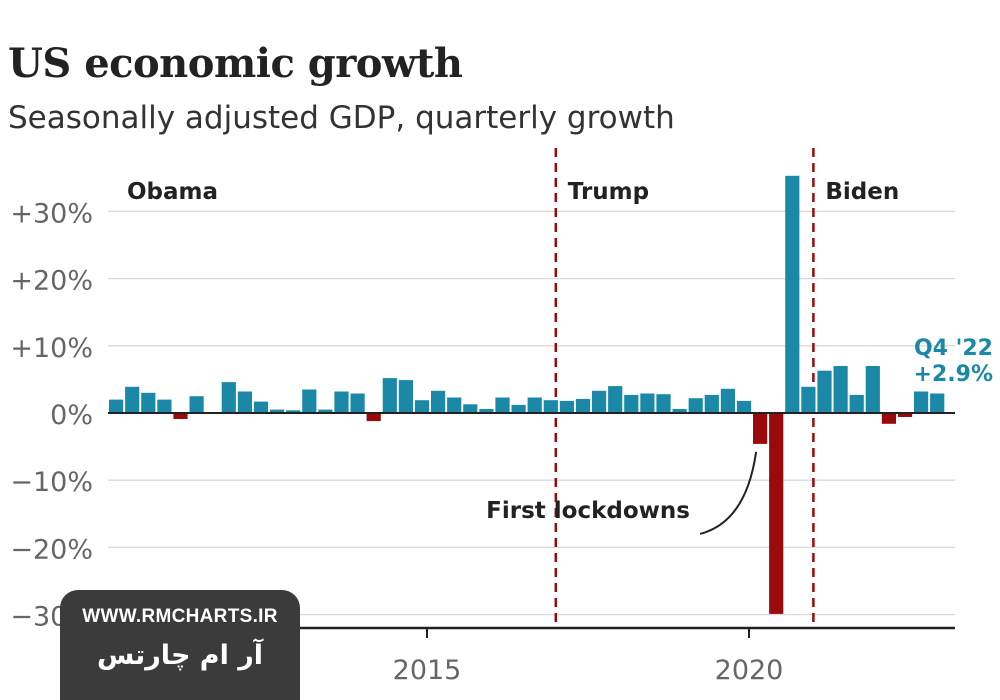 This screenshot has width=1000, height=700. I want to click on annotation-label: First lockdowns, so click(588, 511).